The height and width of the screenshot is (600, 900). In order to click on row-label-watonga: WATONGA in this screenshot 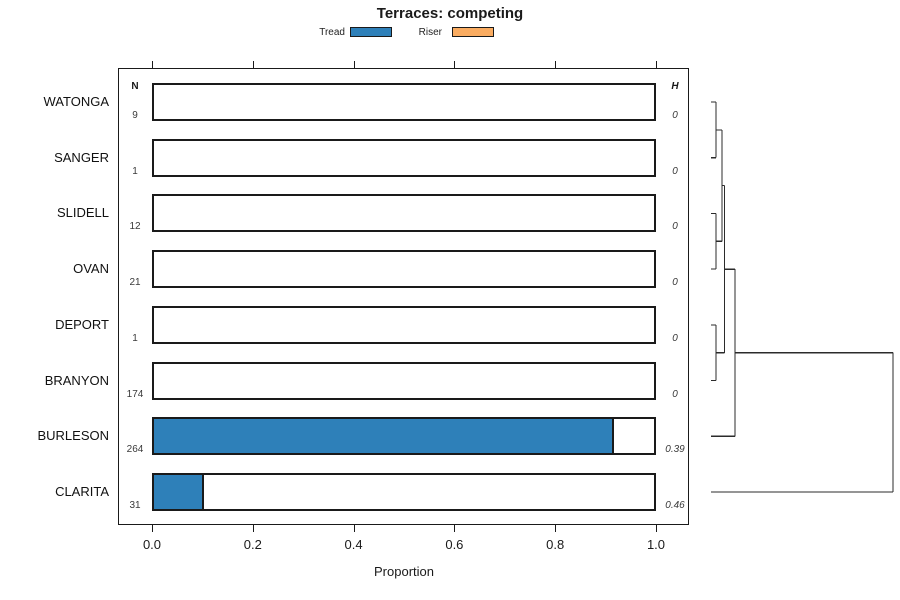, I will do `click(76, 101)`.